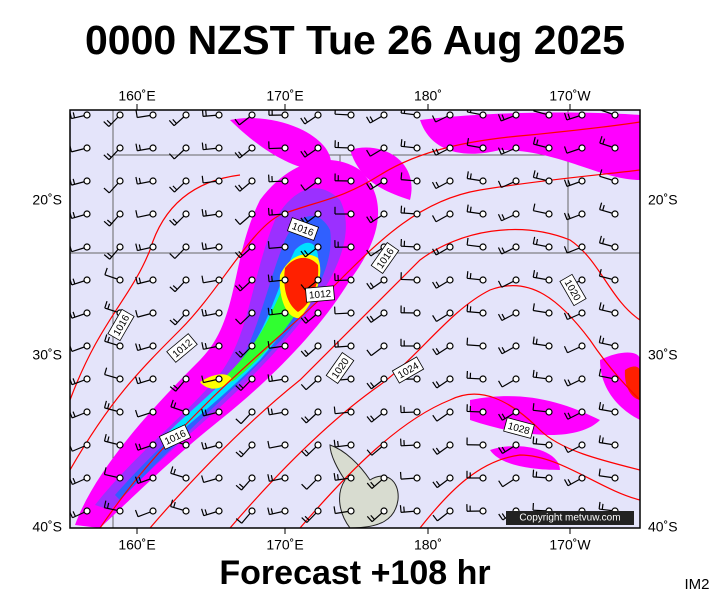 The image size is (711, 600). Describe the element at coordinates (354, 573) in the screenshot. I see `forecast-label: Forecast +108 hr` at that location.